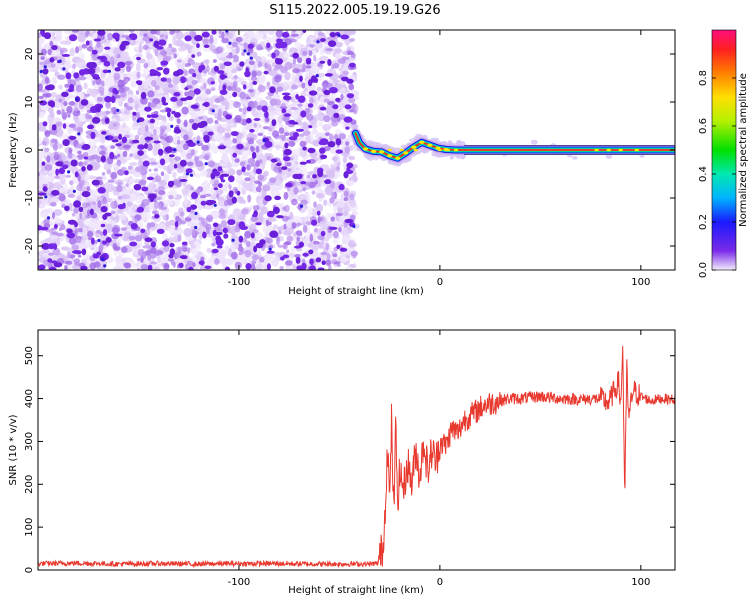 This screenshot has width=750, height=604. I want to click on spectrogram-x-tick-label: -100, so click(239, 282).